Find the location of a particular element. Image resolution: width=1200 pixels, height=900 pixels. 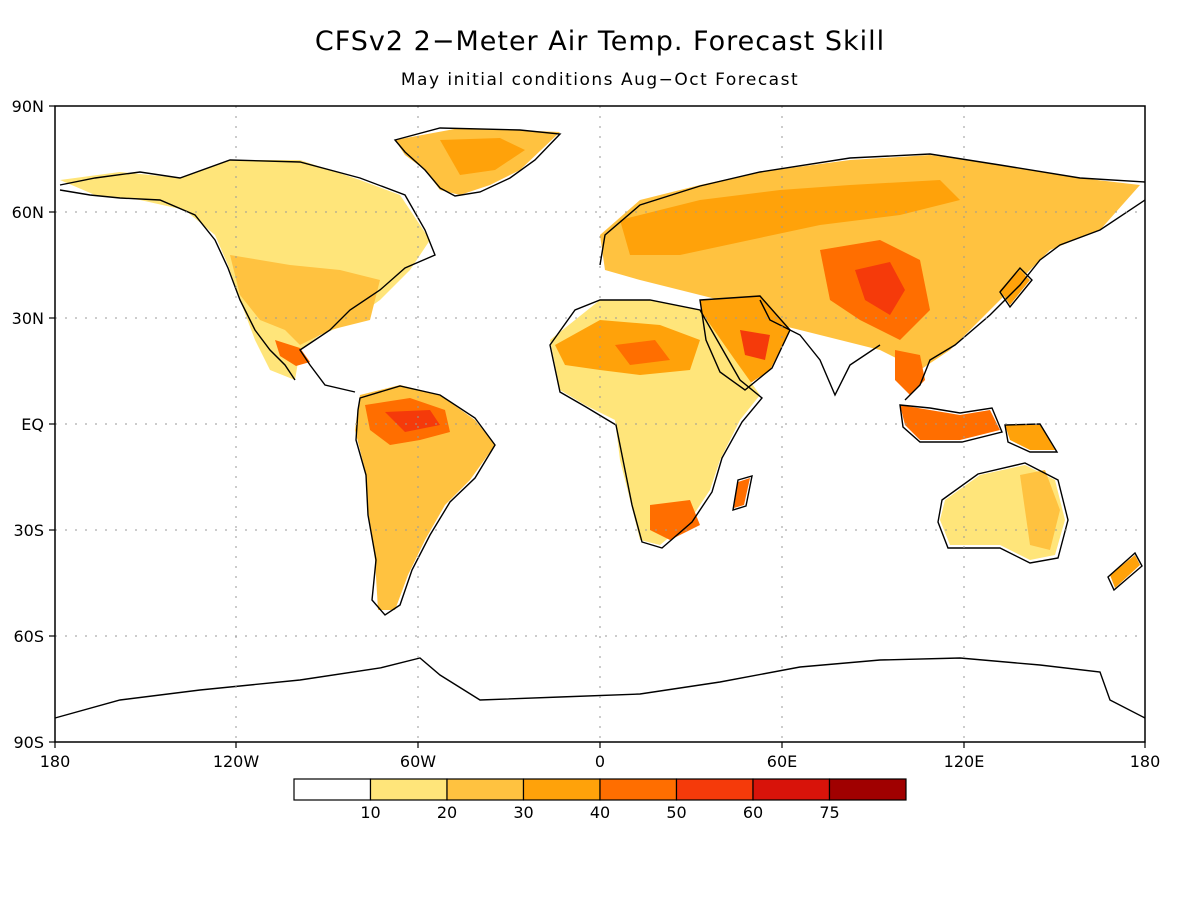

shading-indonesia is located at coordinates (950, 422).